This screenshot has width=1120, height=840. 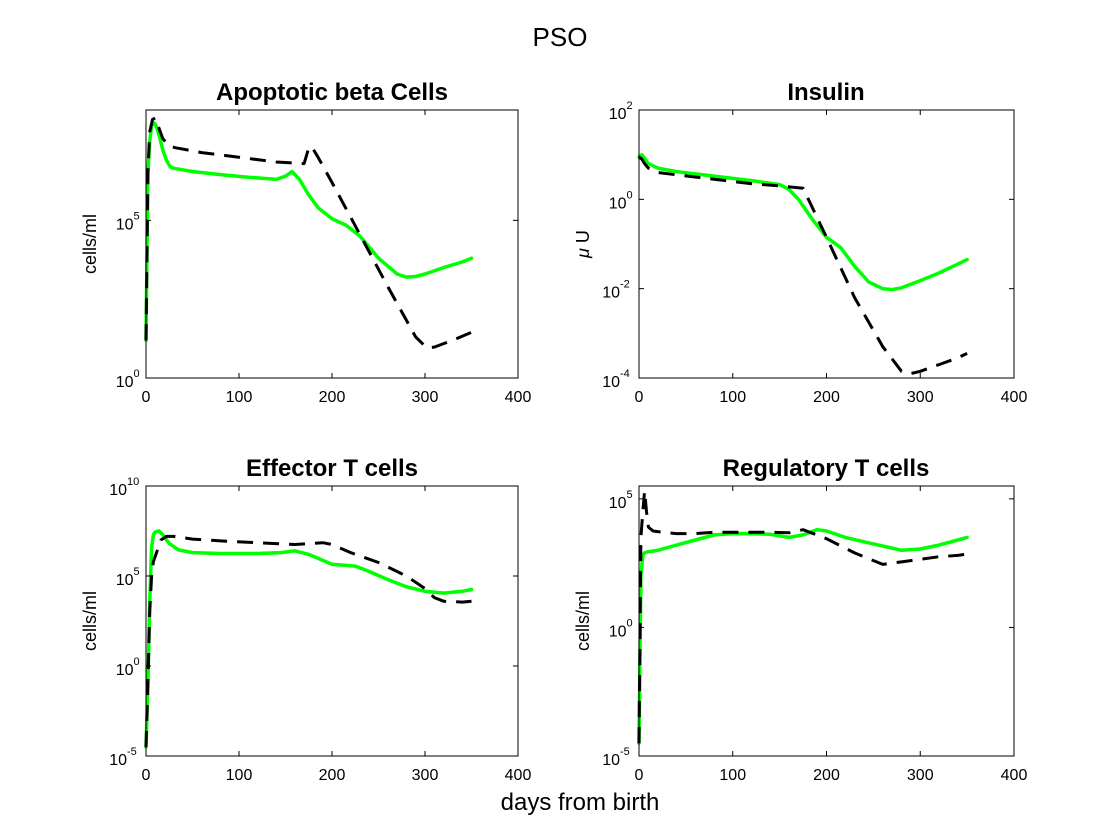 I want to click on figure-title: PSO, so click(x=560, y=37).